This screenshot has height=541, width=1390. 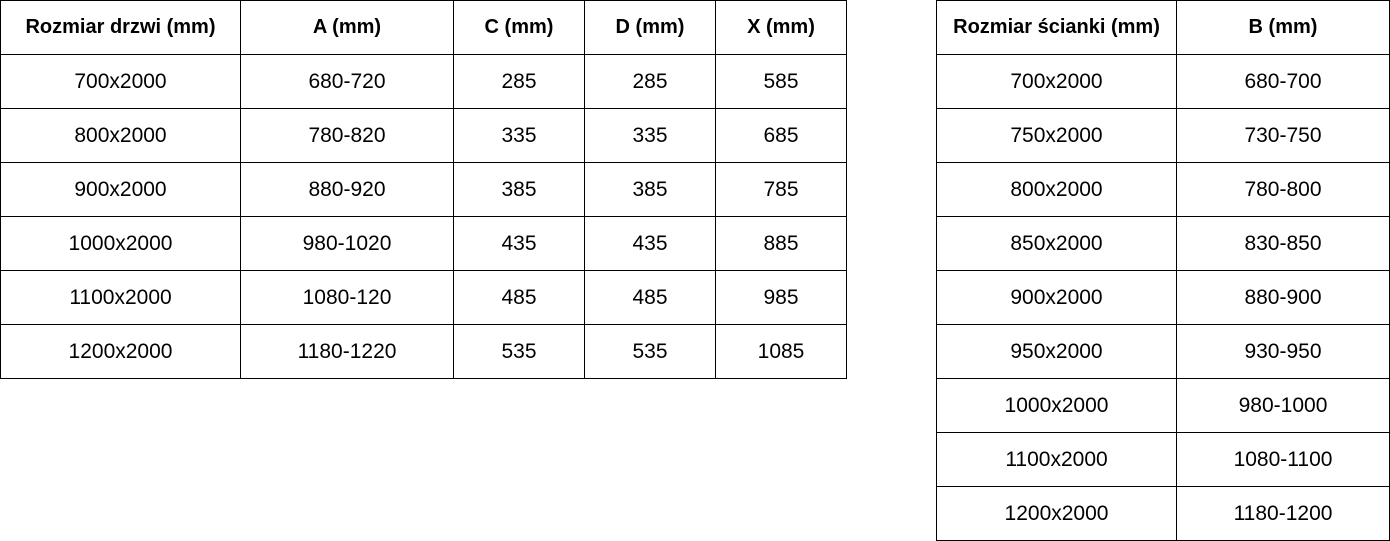 I want to click on table-row: 800x2000 780-800, so click(x=1163, y=189).